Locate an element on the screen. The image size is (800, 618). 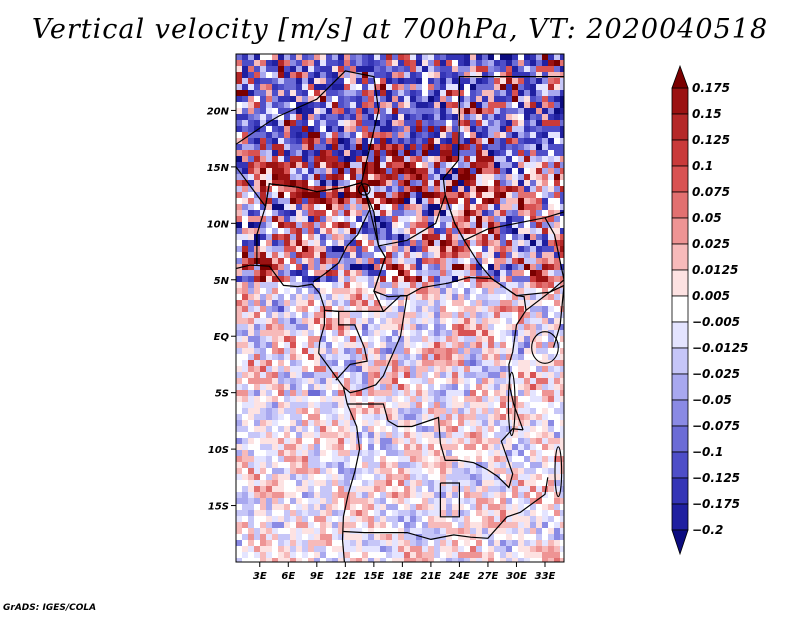
y-tick-label: 5S is located at coordinates (222, 394).